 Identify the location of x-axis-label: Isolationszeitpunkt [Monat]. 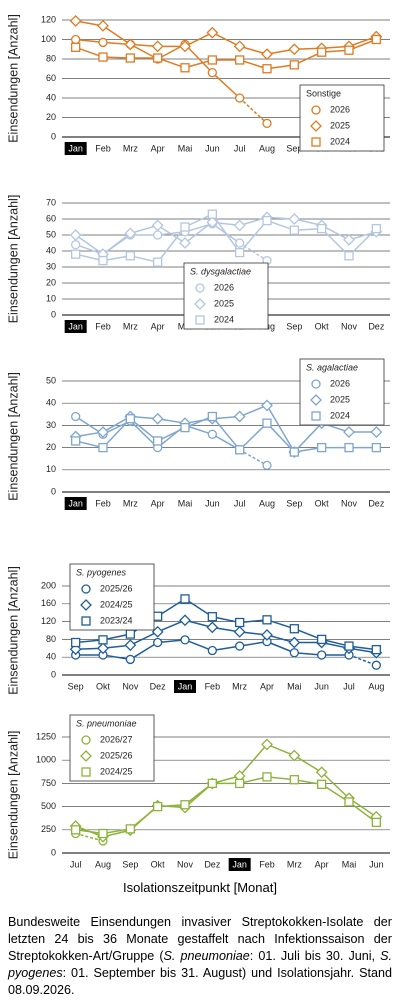
(200, 887).